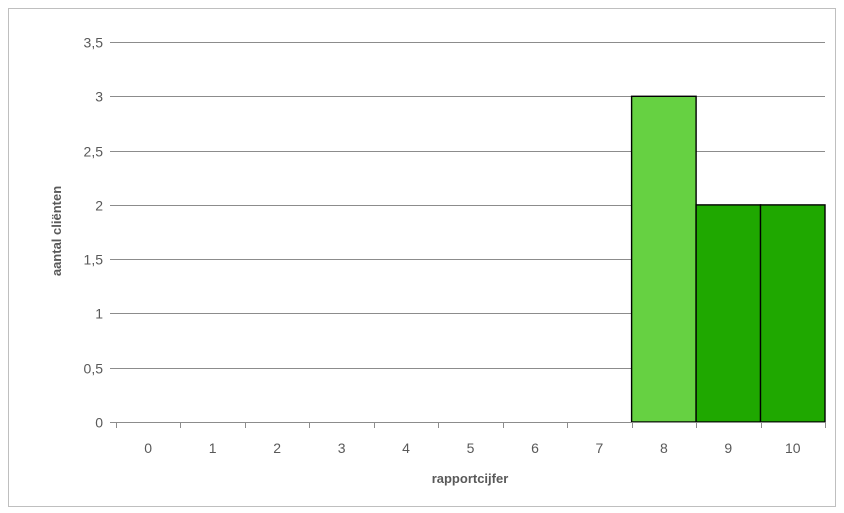  Describe the element at coordinates (664, 448) in the screenshot. I see `x-tick-label: 8` at that location.